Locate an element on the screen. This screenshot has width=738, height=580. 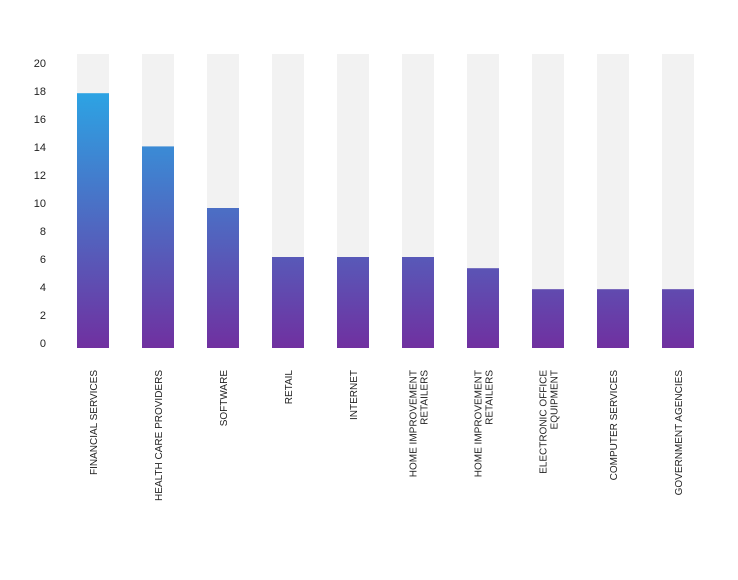
category-label: FINANCIAL SERVICES is located at coordinates (94, 422).